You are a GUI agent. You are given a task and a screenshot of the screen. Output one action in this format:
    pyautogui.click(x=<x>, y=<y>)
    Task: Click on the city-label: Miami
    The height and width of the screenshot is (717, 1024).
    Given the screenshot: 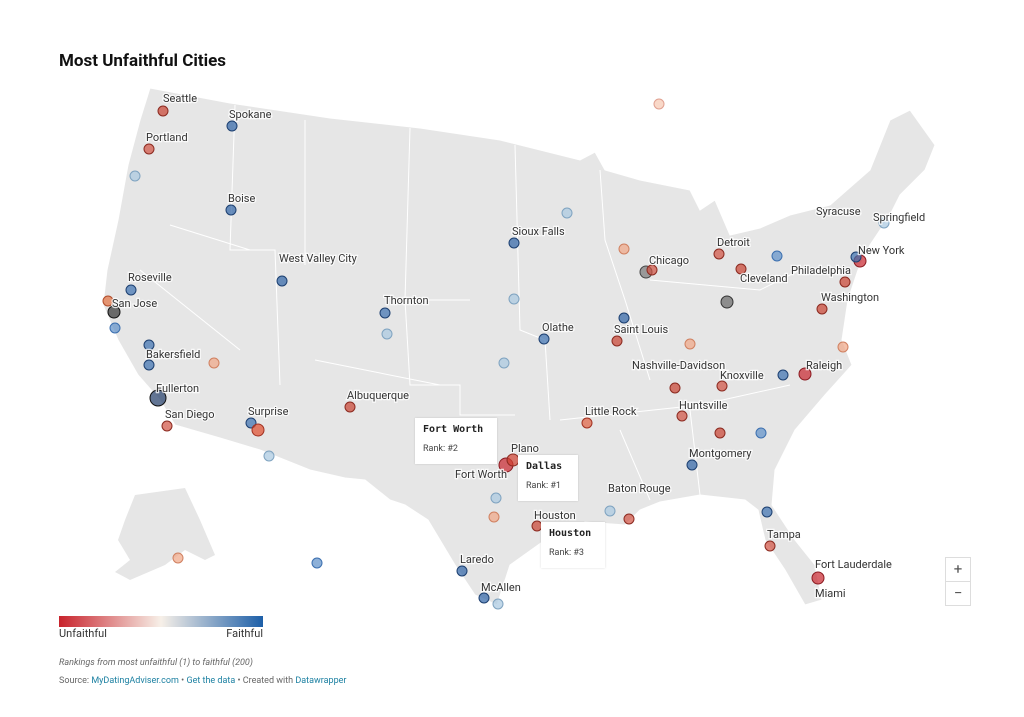 What is the action you would take?
    pyautogui.click(x=830, y=593)
    